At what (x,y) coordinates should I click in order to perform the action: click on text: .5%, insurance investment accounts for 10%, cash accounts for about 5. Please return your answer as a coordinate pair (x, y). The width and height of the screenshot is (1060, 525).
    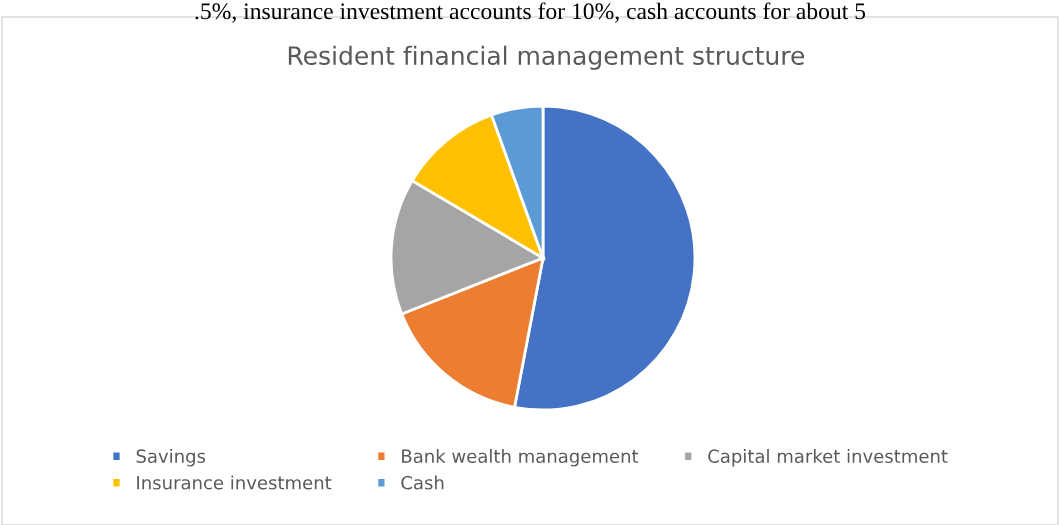
    Looking at the image, I should click on (530, 12).